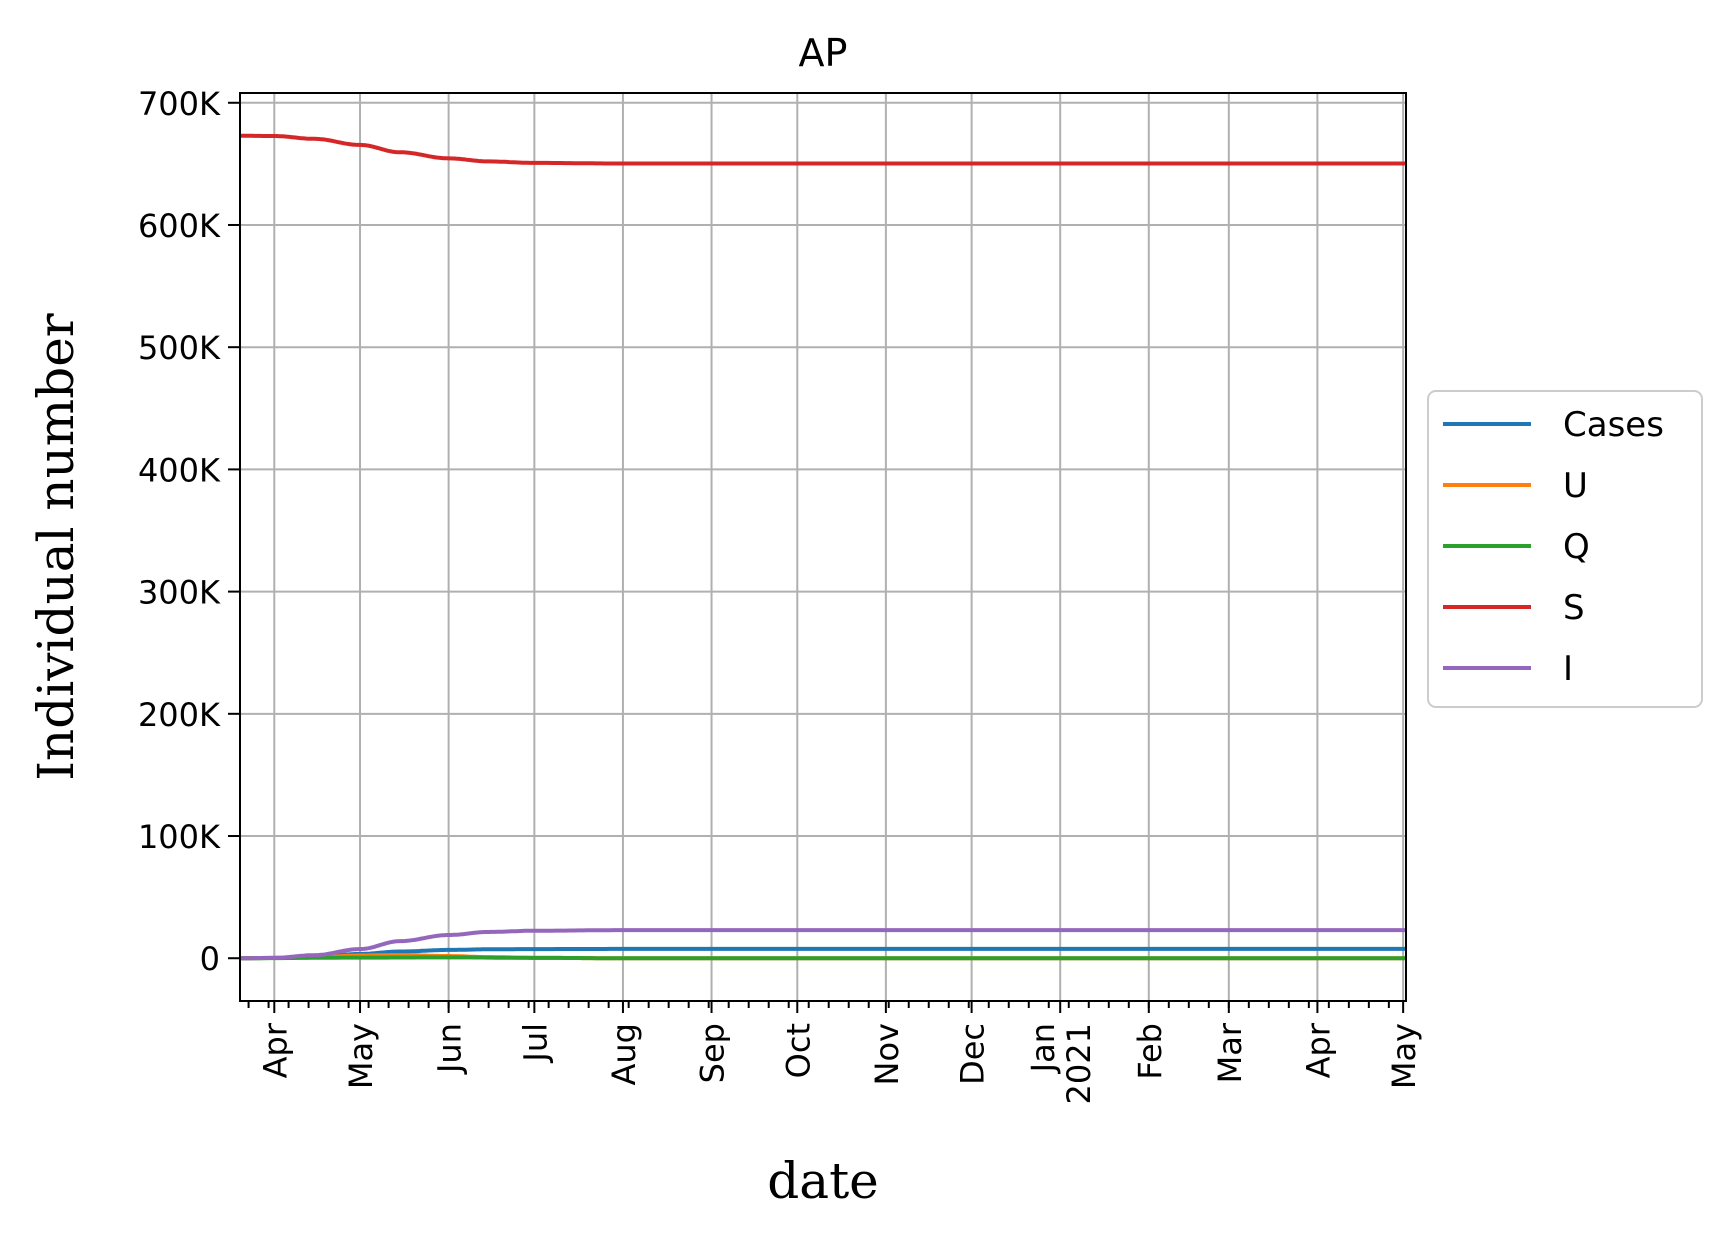 This screenshot has width=1725, height=1236. Describe the element at coordinates (179, 348) in the screenshot. I see `y-tick-label: 500K` at that location.